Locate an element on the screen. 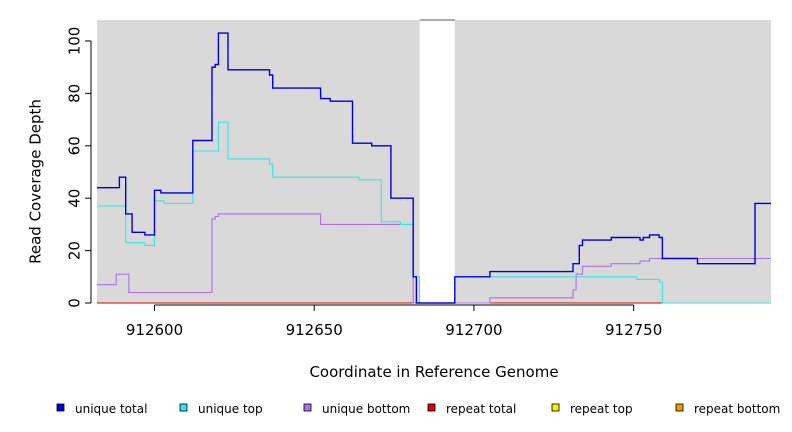 Image resolution: width=792 pixels, height=432 pixels. x-axis-title: Coordinate in Reference Genome is located at coordinates (433, 372).